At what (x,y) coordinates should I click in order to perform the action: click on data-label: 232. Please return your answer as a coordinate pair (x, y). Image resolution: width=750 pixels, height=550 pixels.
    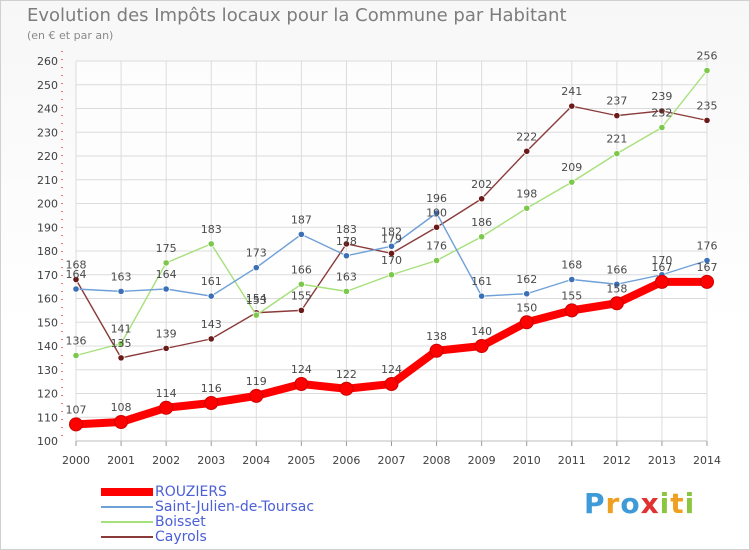
    Looking at the image, I should click on (661, 113).